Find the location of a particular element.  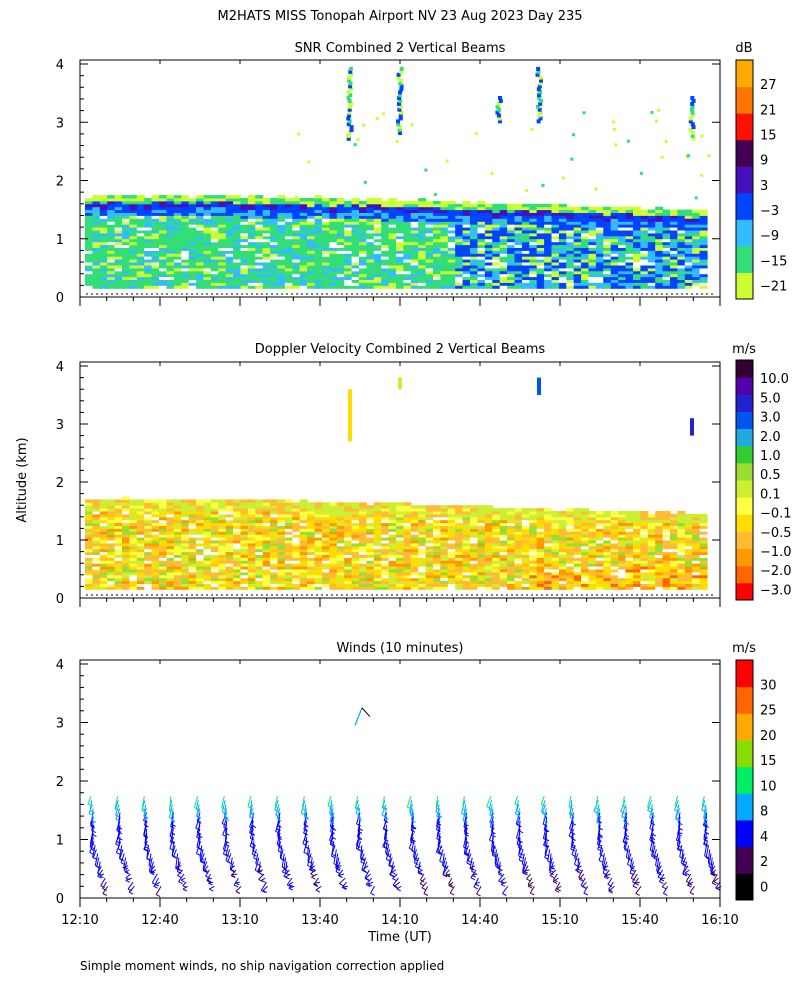

colorbar-swatch is located at coordinates (744, 74).